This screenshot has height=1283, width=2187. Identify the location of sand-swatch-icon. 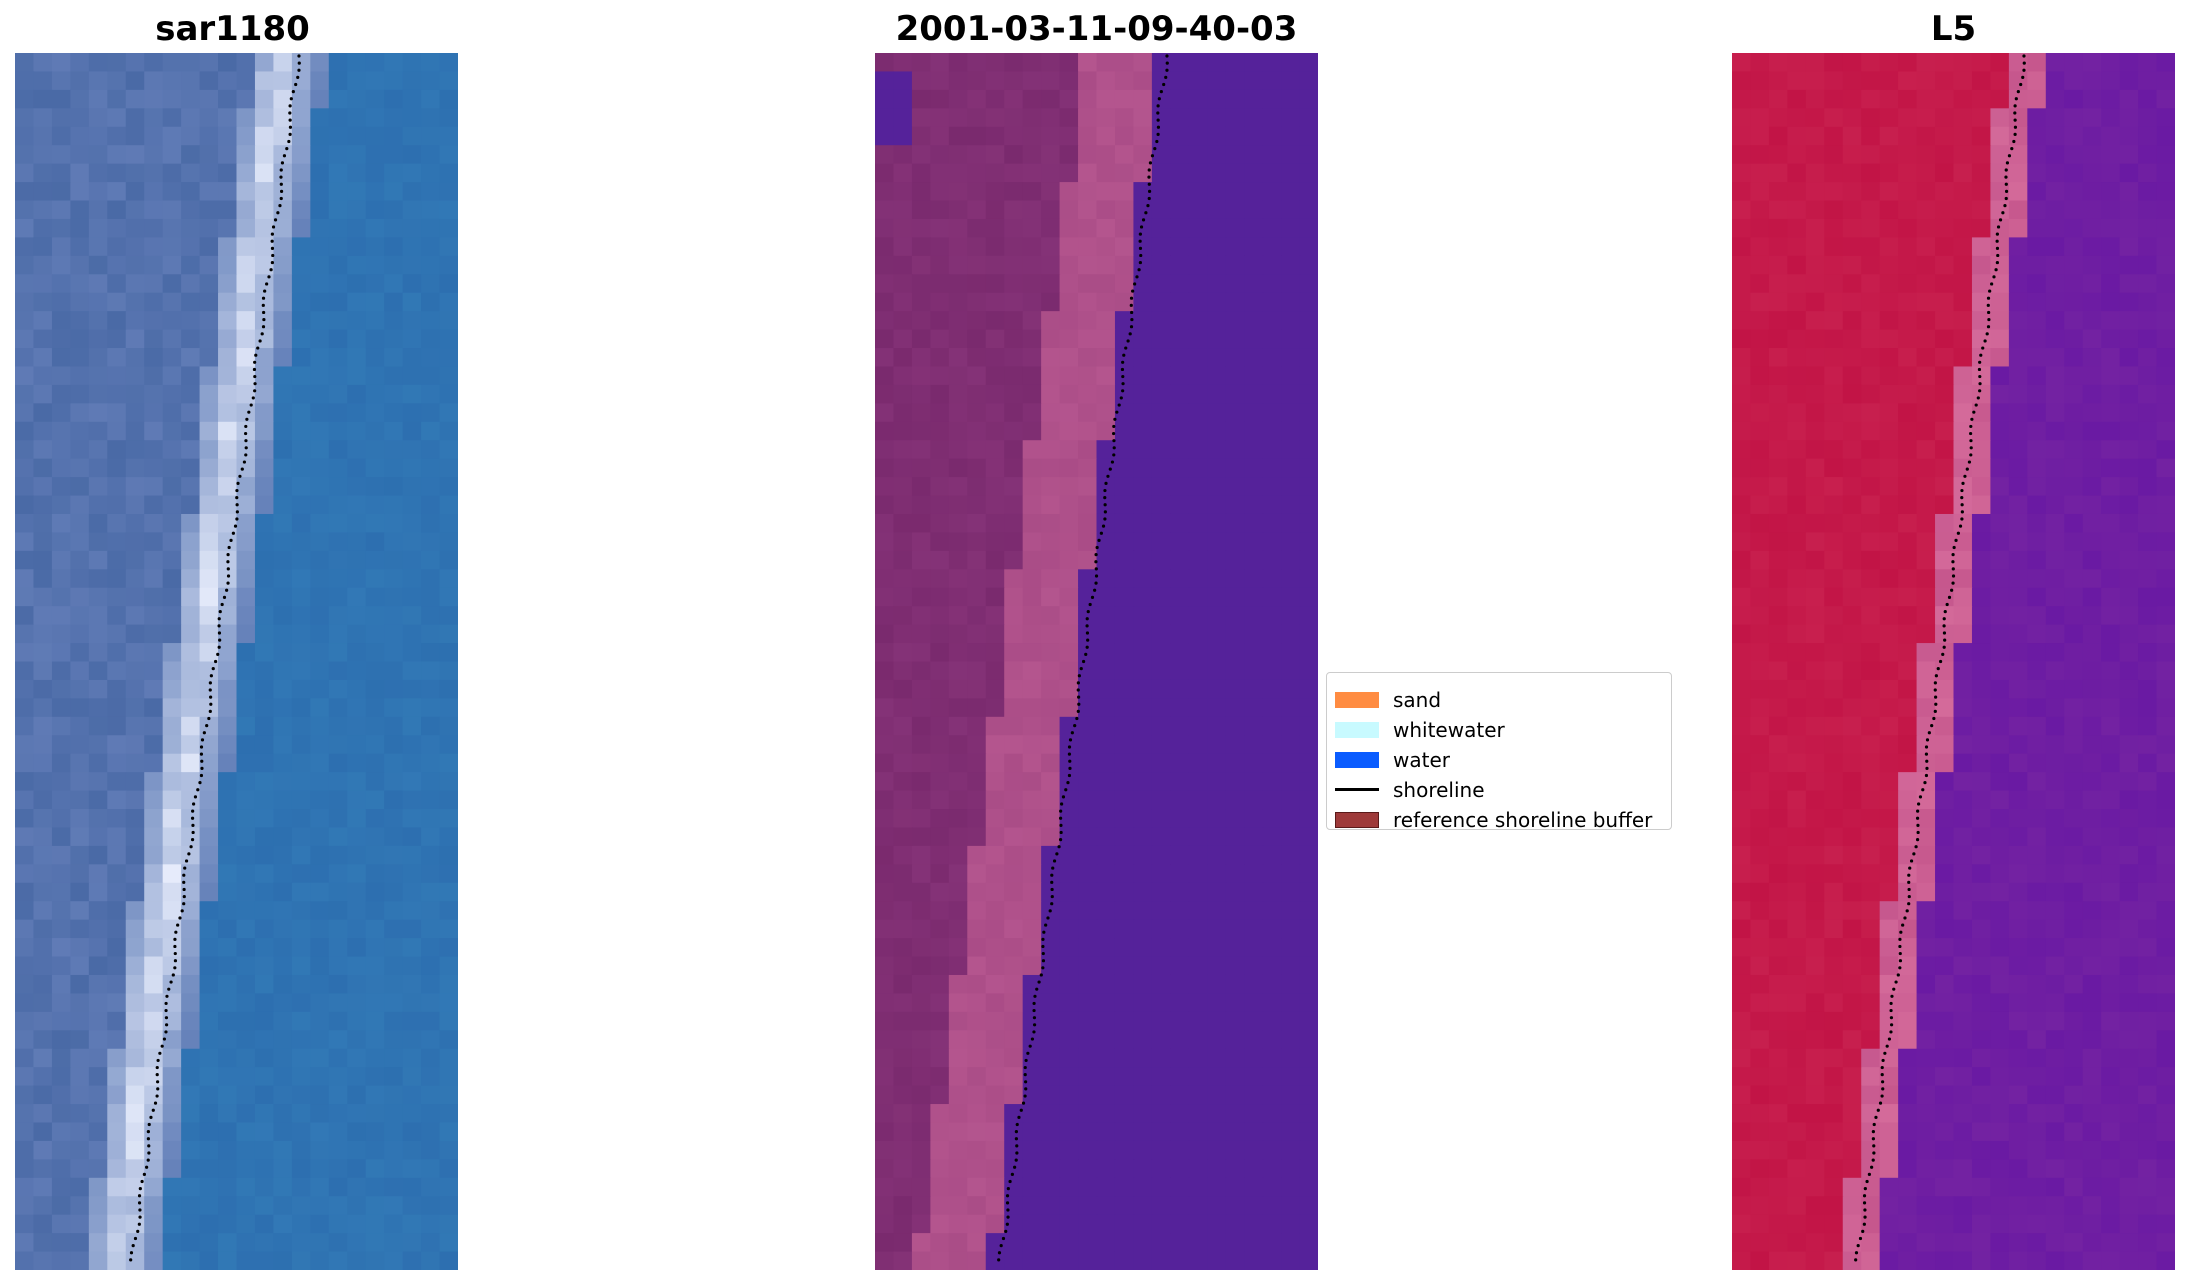
(1357, 700).